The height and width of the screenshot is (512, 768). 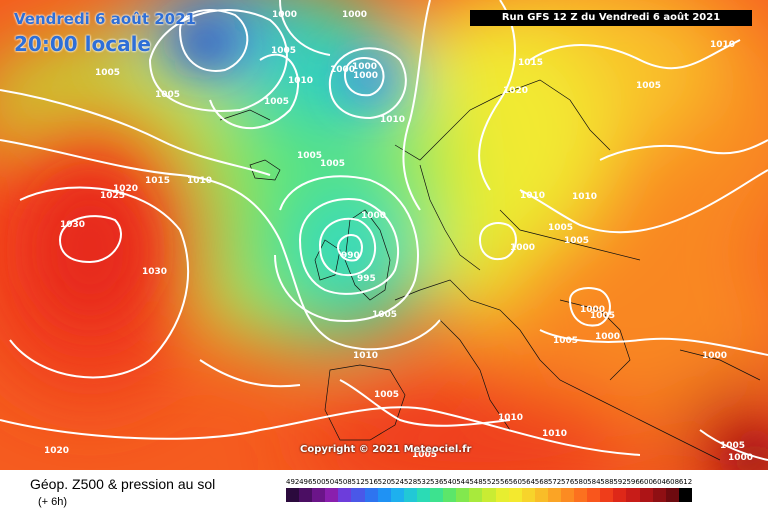 I want to click on legend-value: 496, so click(x=306, y=482).